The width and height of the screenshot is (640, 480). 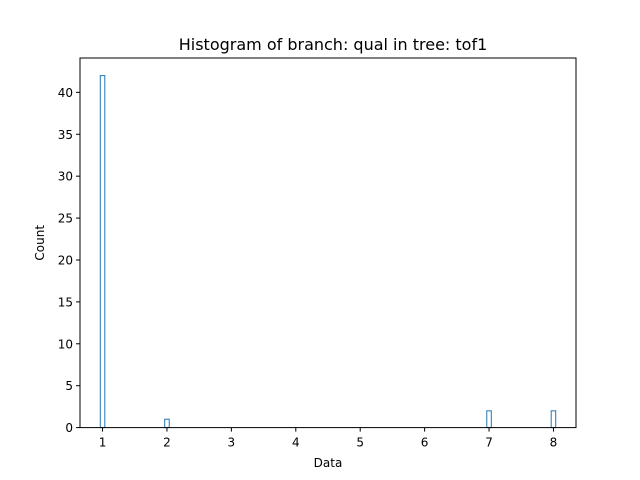 I want to click on y-axis-label: Count, so click(x=40, y=243).